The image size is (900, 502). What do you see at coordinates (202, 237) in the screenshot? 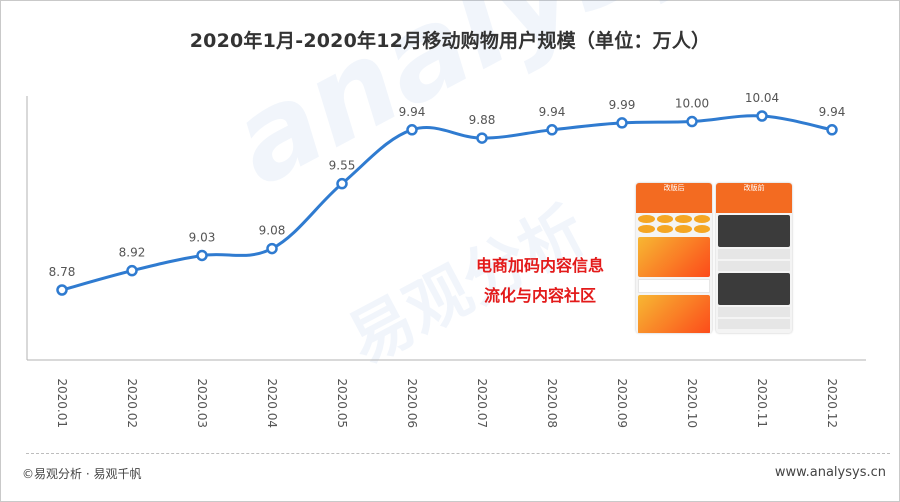
I see `data-label-2020.03: 9.03` at bounding box center [202, 237].